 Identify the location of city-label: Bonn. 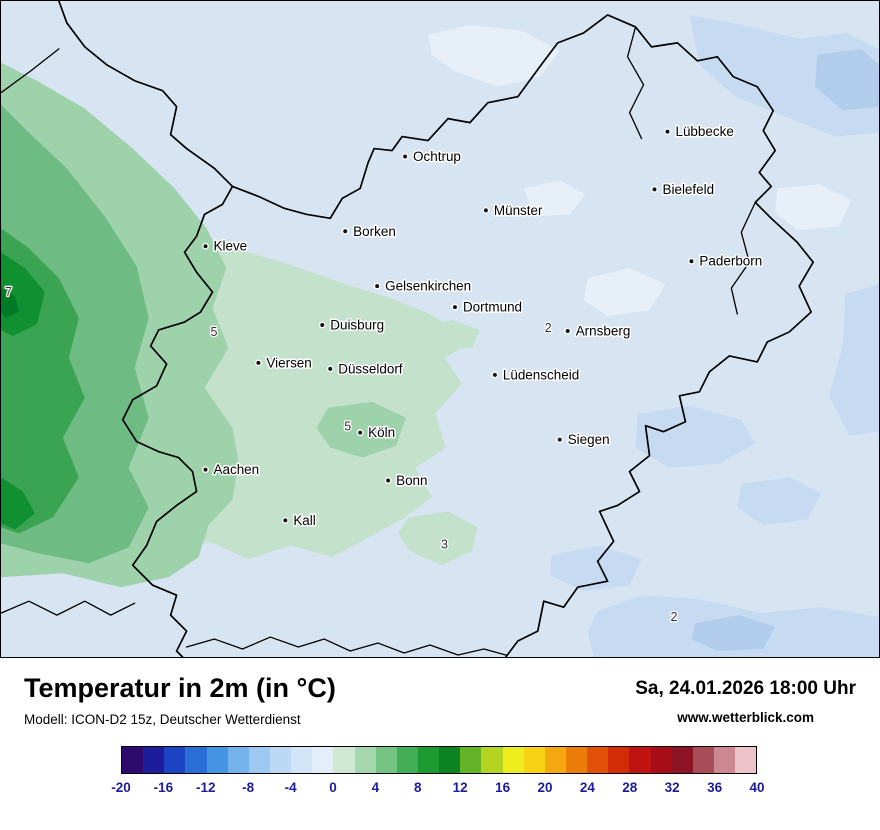
(411, 480).